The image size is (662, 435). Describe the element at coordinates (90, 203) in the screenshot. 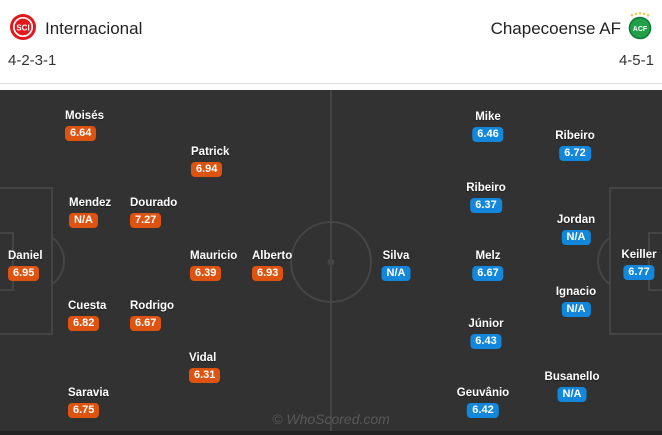

I see `player-name: Mendez` at that location.